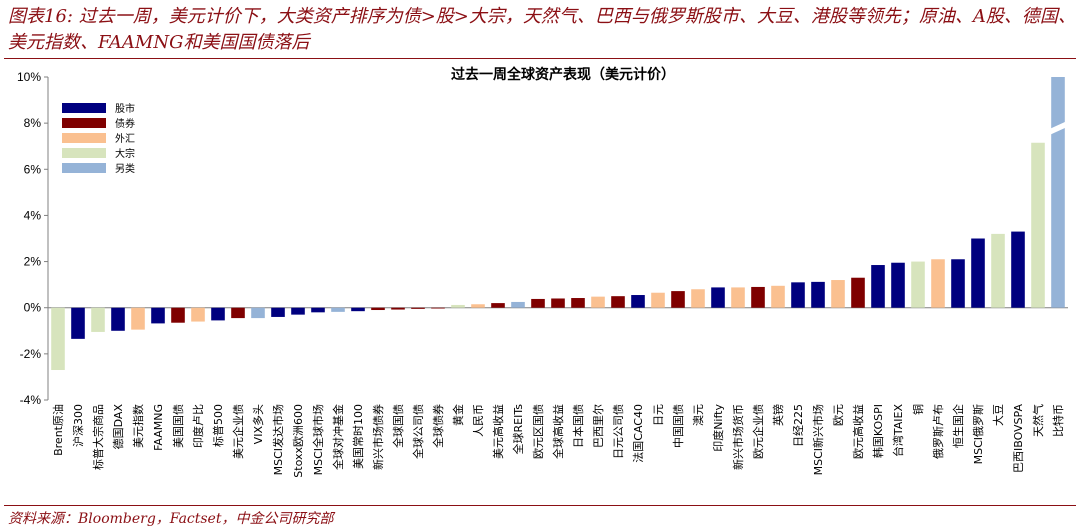  I want to click on x-tick-label: FAAMNG, so click(158, 427).